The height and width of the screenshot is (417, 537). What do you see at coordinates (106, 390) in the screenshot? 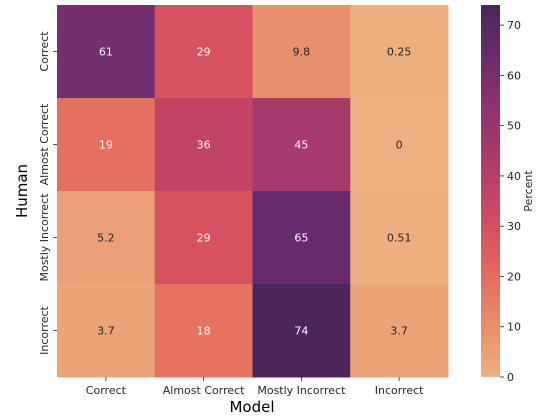
I see `x-tick-label: Correct` at bounding box center [106, 390].